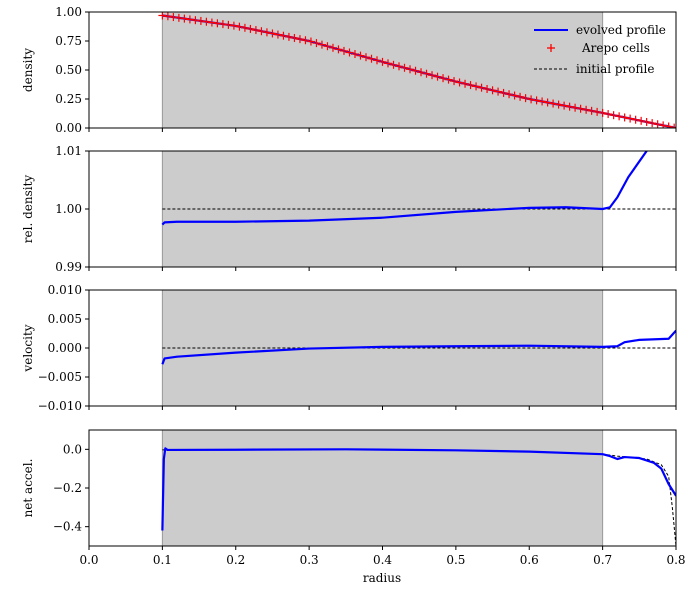 This screenshot has height=600, width=690. Describe the element at coordinates (382, 560) in the screenshot. I see `x-tick-label: 0.4` at that location.